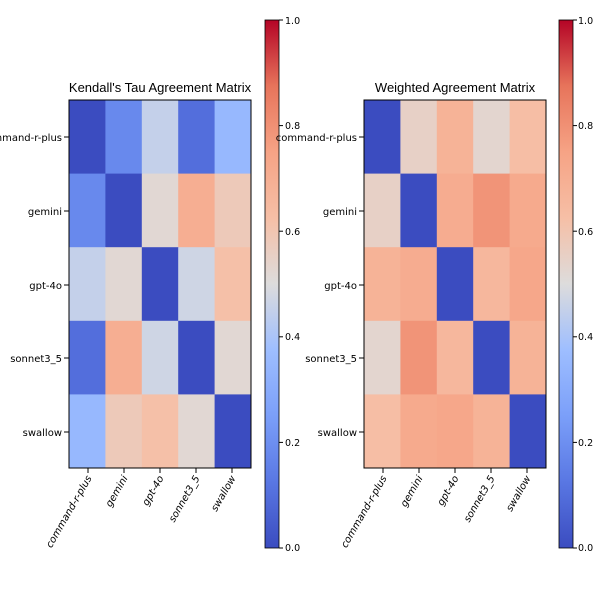 The image size is (600, 600). I want to click on colorbar-tick: 0.8, so click(583, 126).